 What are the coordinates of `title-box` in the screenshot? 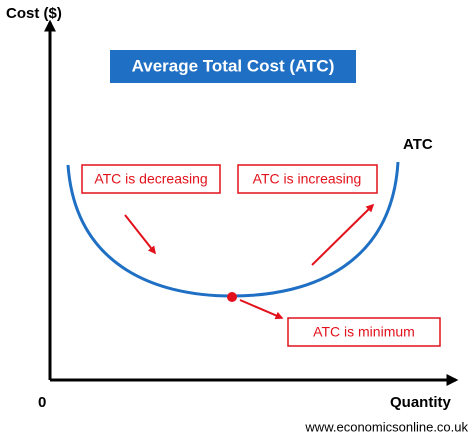 It's located at (233, 66).